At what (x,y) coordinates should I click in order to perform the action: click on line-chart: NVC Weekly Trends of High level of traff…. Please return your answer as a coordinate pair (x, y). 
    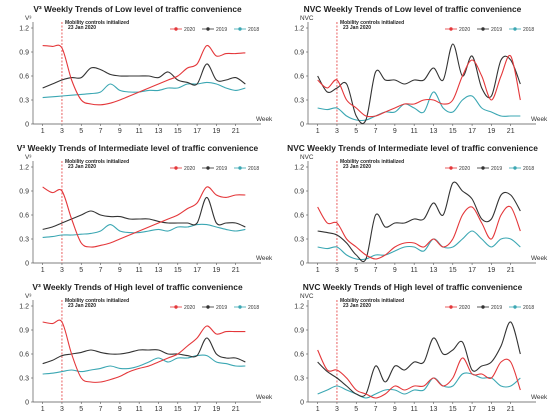
    Looking at the image, I should click on (421, 347).